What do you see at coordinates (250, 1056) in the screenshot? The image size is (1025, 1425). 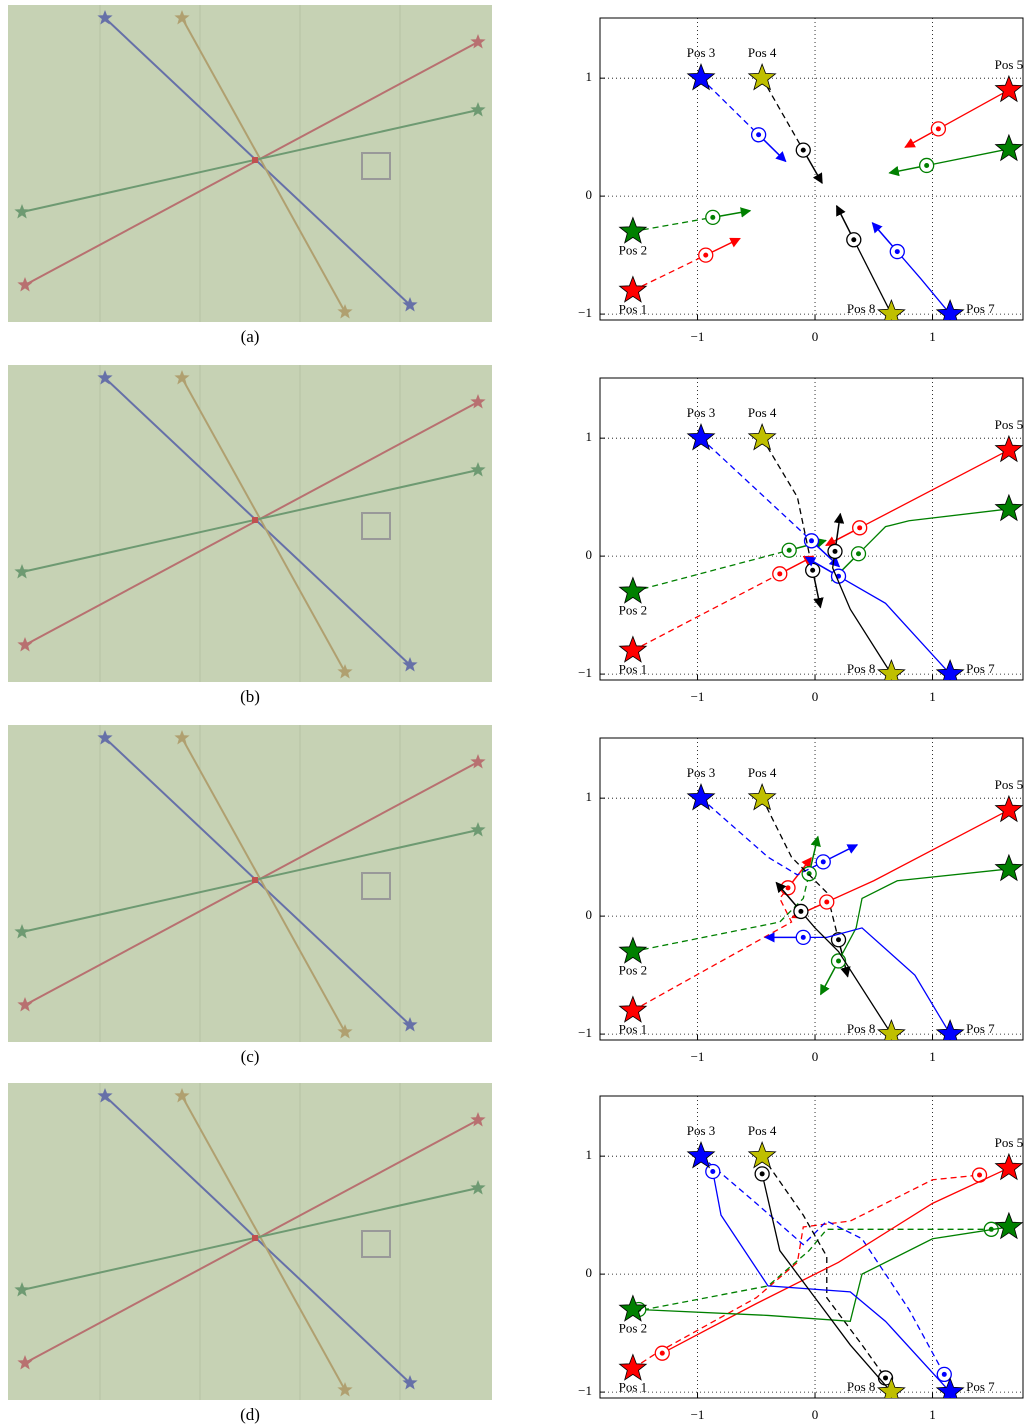 I see `caption: (c)` at bounding box center [250, 1056].